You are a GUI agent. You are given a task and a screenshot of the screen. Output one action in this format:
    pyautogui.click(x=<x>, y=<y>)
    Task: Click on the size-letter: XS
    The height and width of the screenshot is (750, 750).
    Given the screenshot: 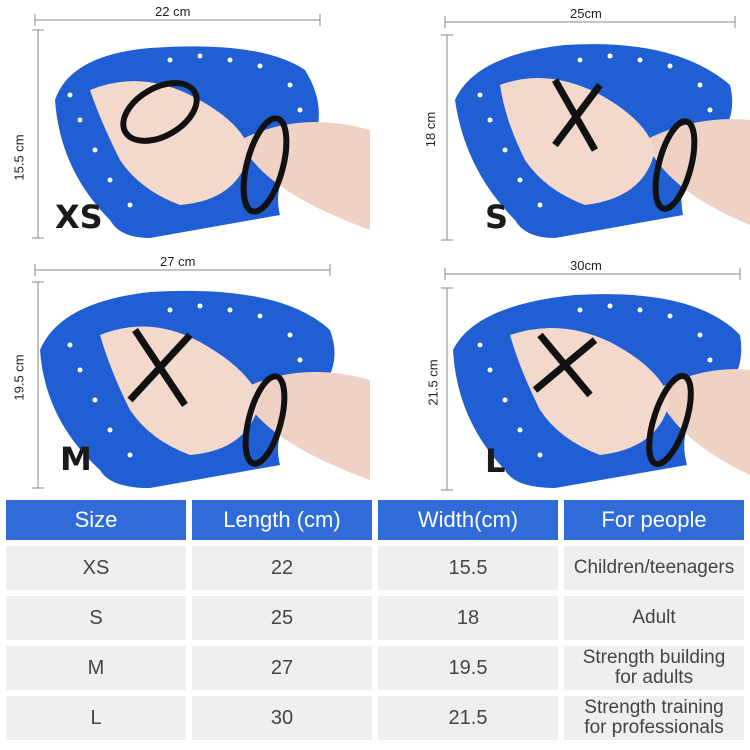 What is the action you would take?
    pyautogui.click(x=79, y=217)
    